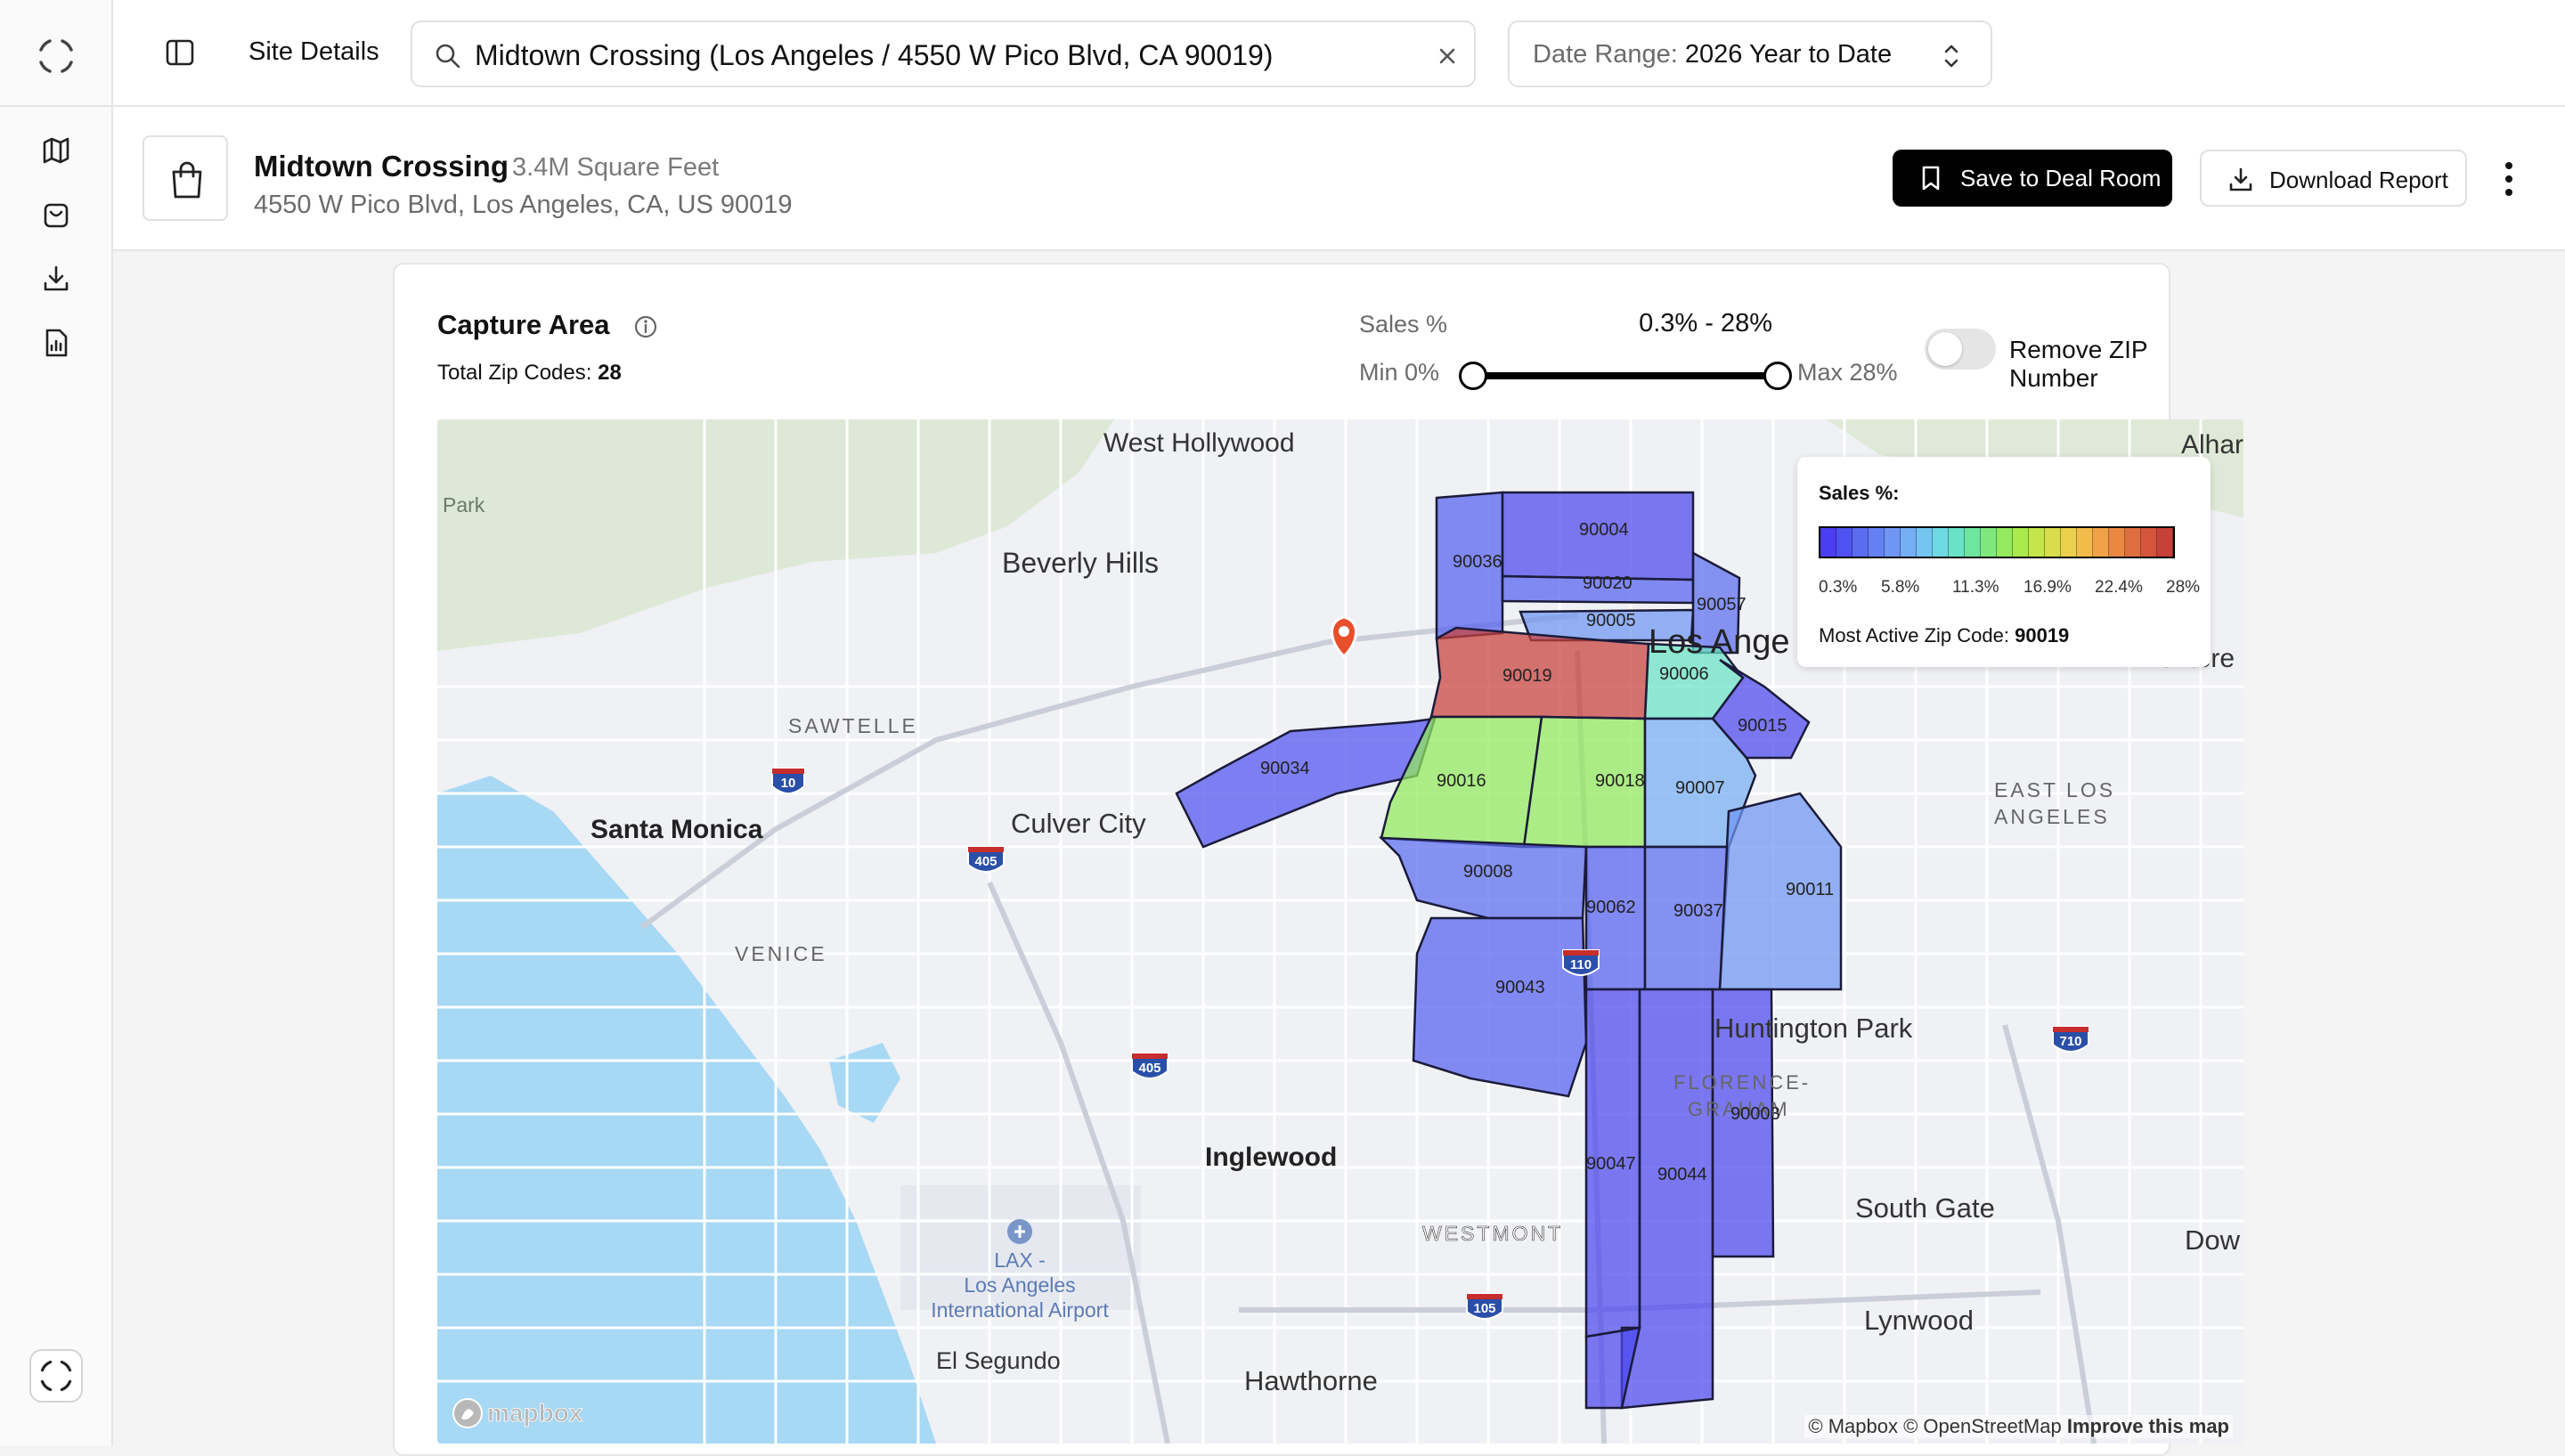 Image resolution: width=2565 pixels, height=1456 pixels. I want to click on legend-color-scale, so click(1997, 542).